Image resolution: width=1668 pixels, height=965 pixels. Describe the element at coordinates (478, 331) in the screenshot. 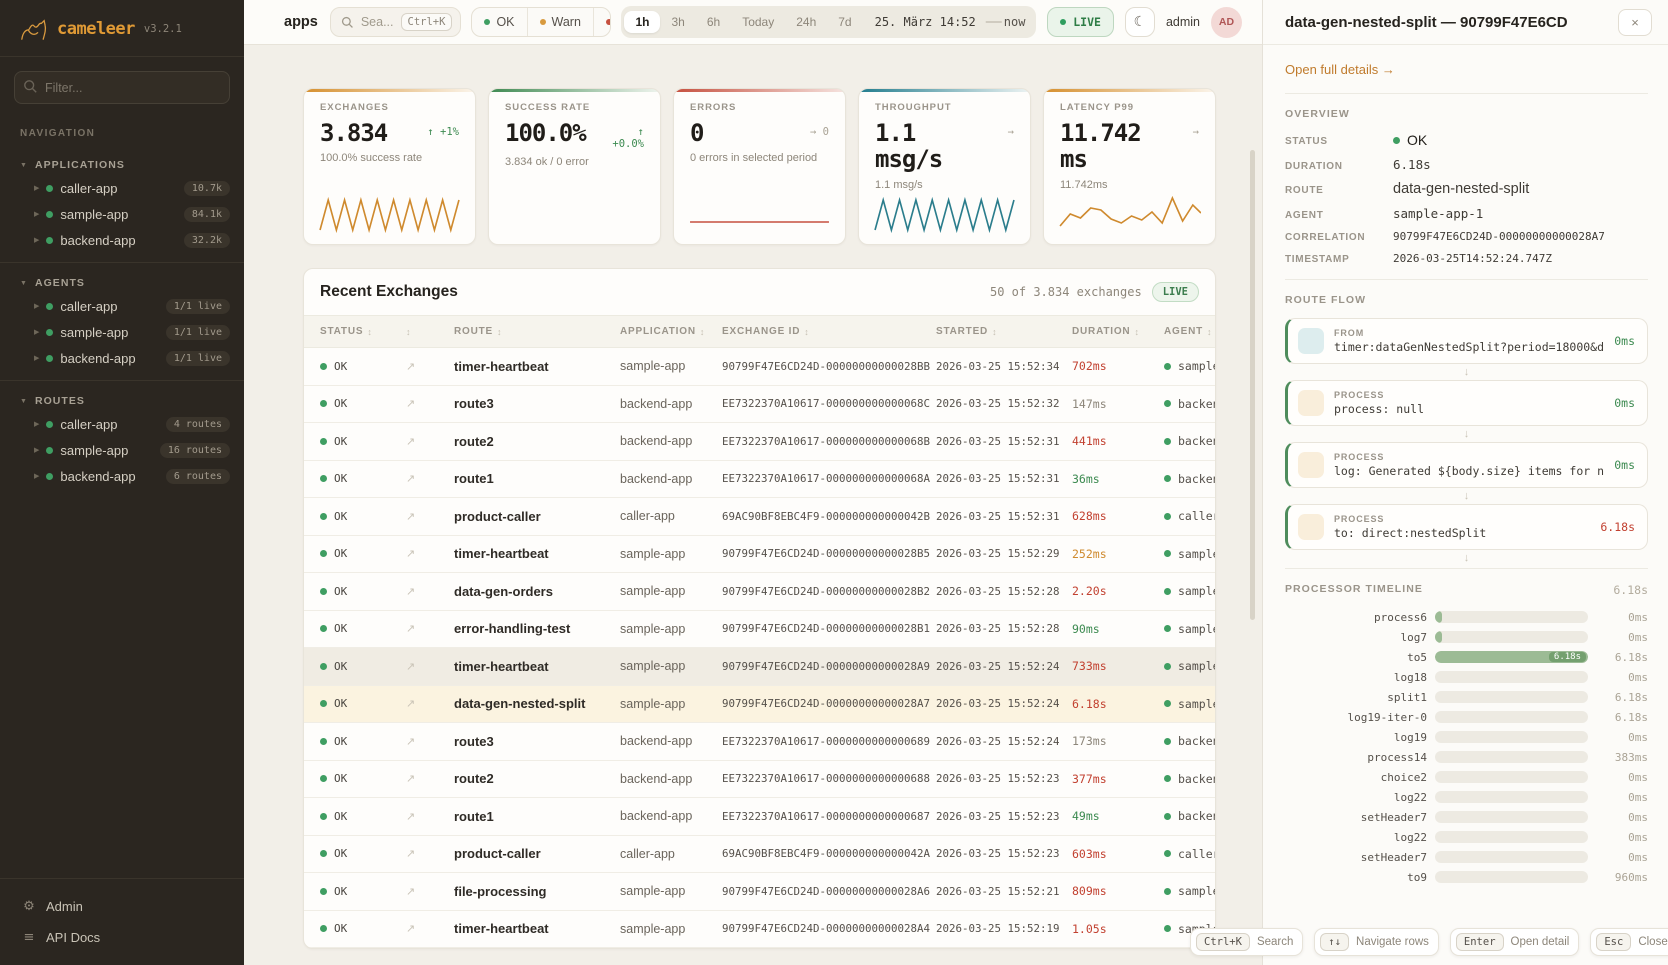

I see `column-header-route: ROUTE ↕` at that location.